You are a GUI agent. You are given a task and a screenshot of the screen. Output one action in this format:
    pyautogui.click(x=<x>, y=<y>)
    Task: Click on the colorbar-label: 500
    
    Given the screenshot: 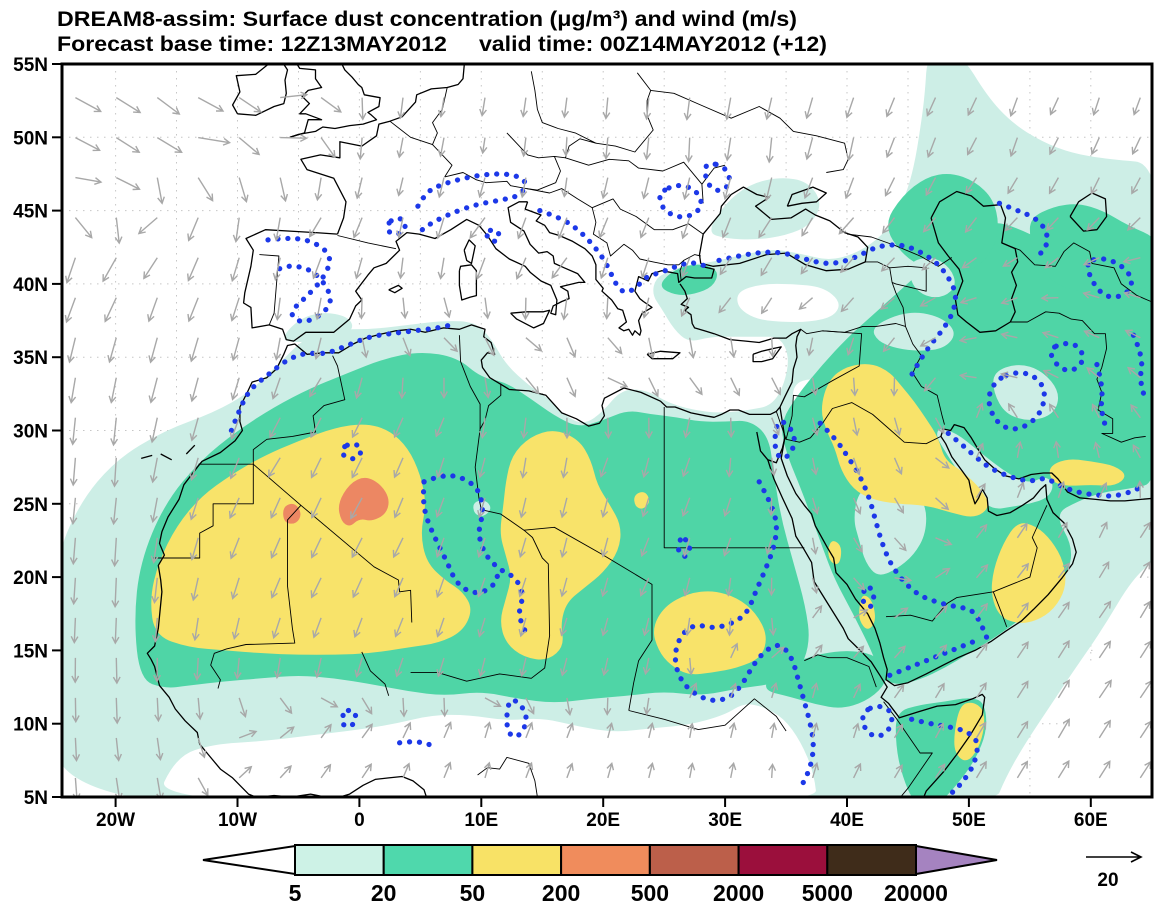 What is the action you would take?
    pyautogui.click(x=650, y=893)
    